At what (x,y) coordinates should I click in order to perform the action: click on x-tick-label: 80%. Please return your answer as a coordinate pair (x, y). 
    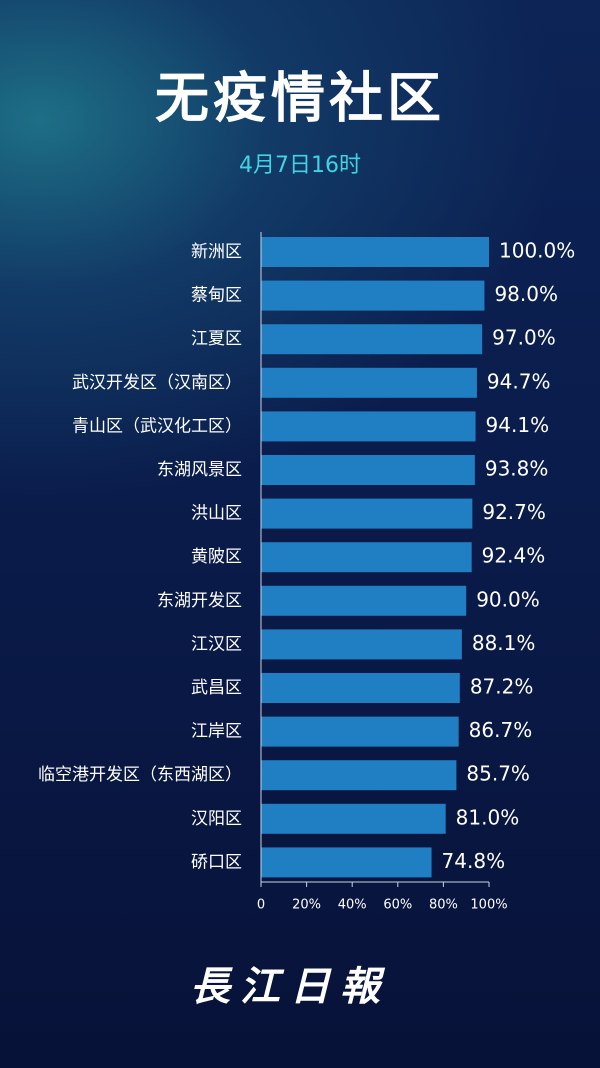
    Looking at the image, I should click on (443, 905).